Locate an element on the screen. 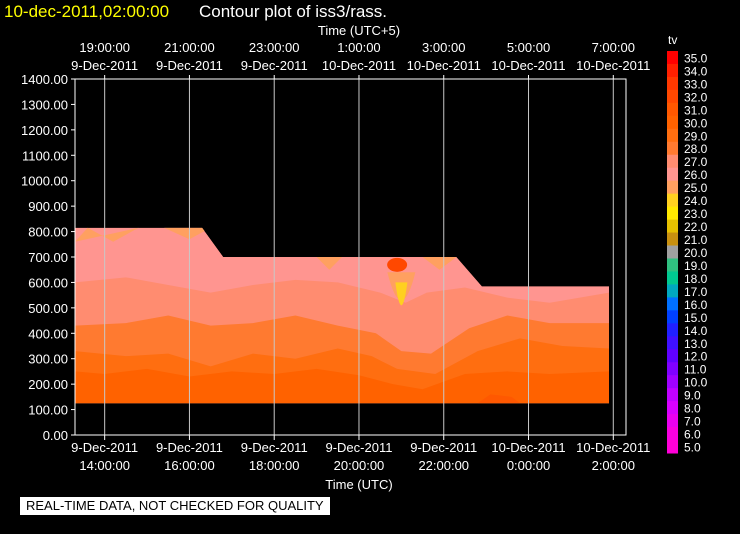 The width and height of the screenshot is (740, 534). colorbar-tick-label: 27.0 is located at coordinates (696, 162).